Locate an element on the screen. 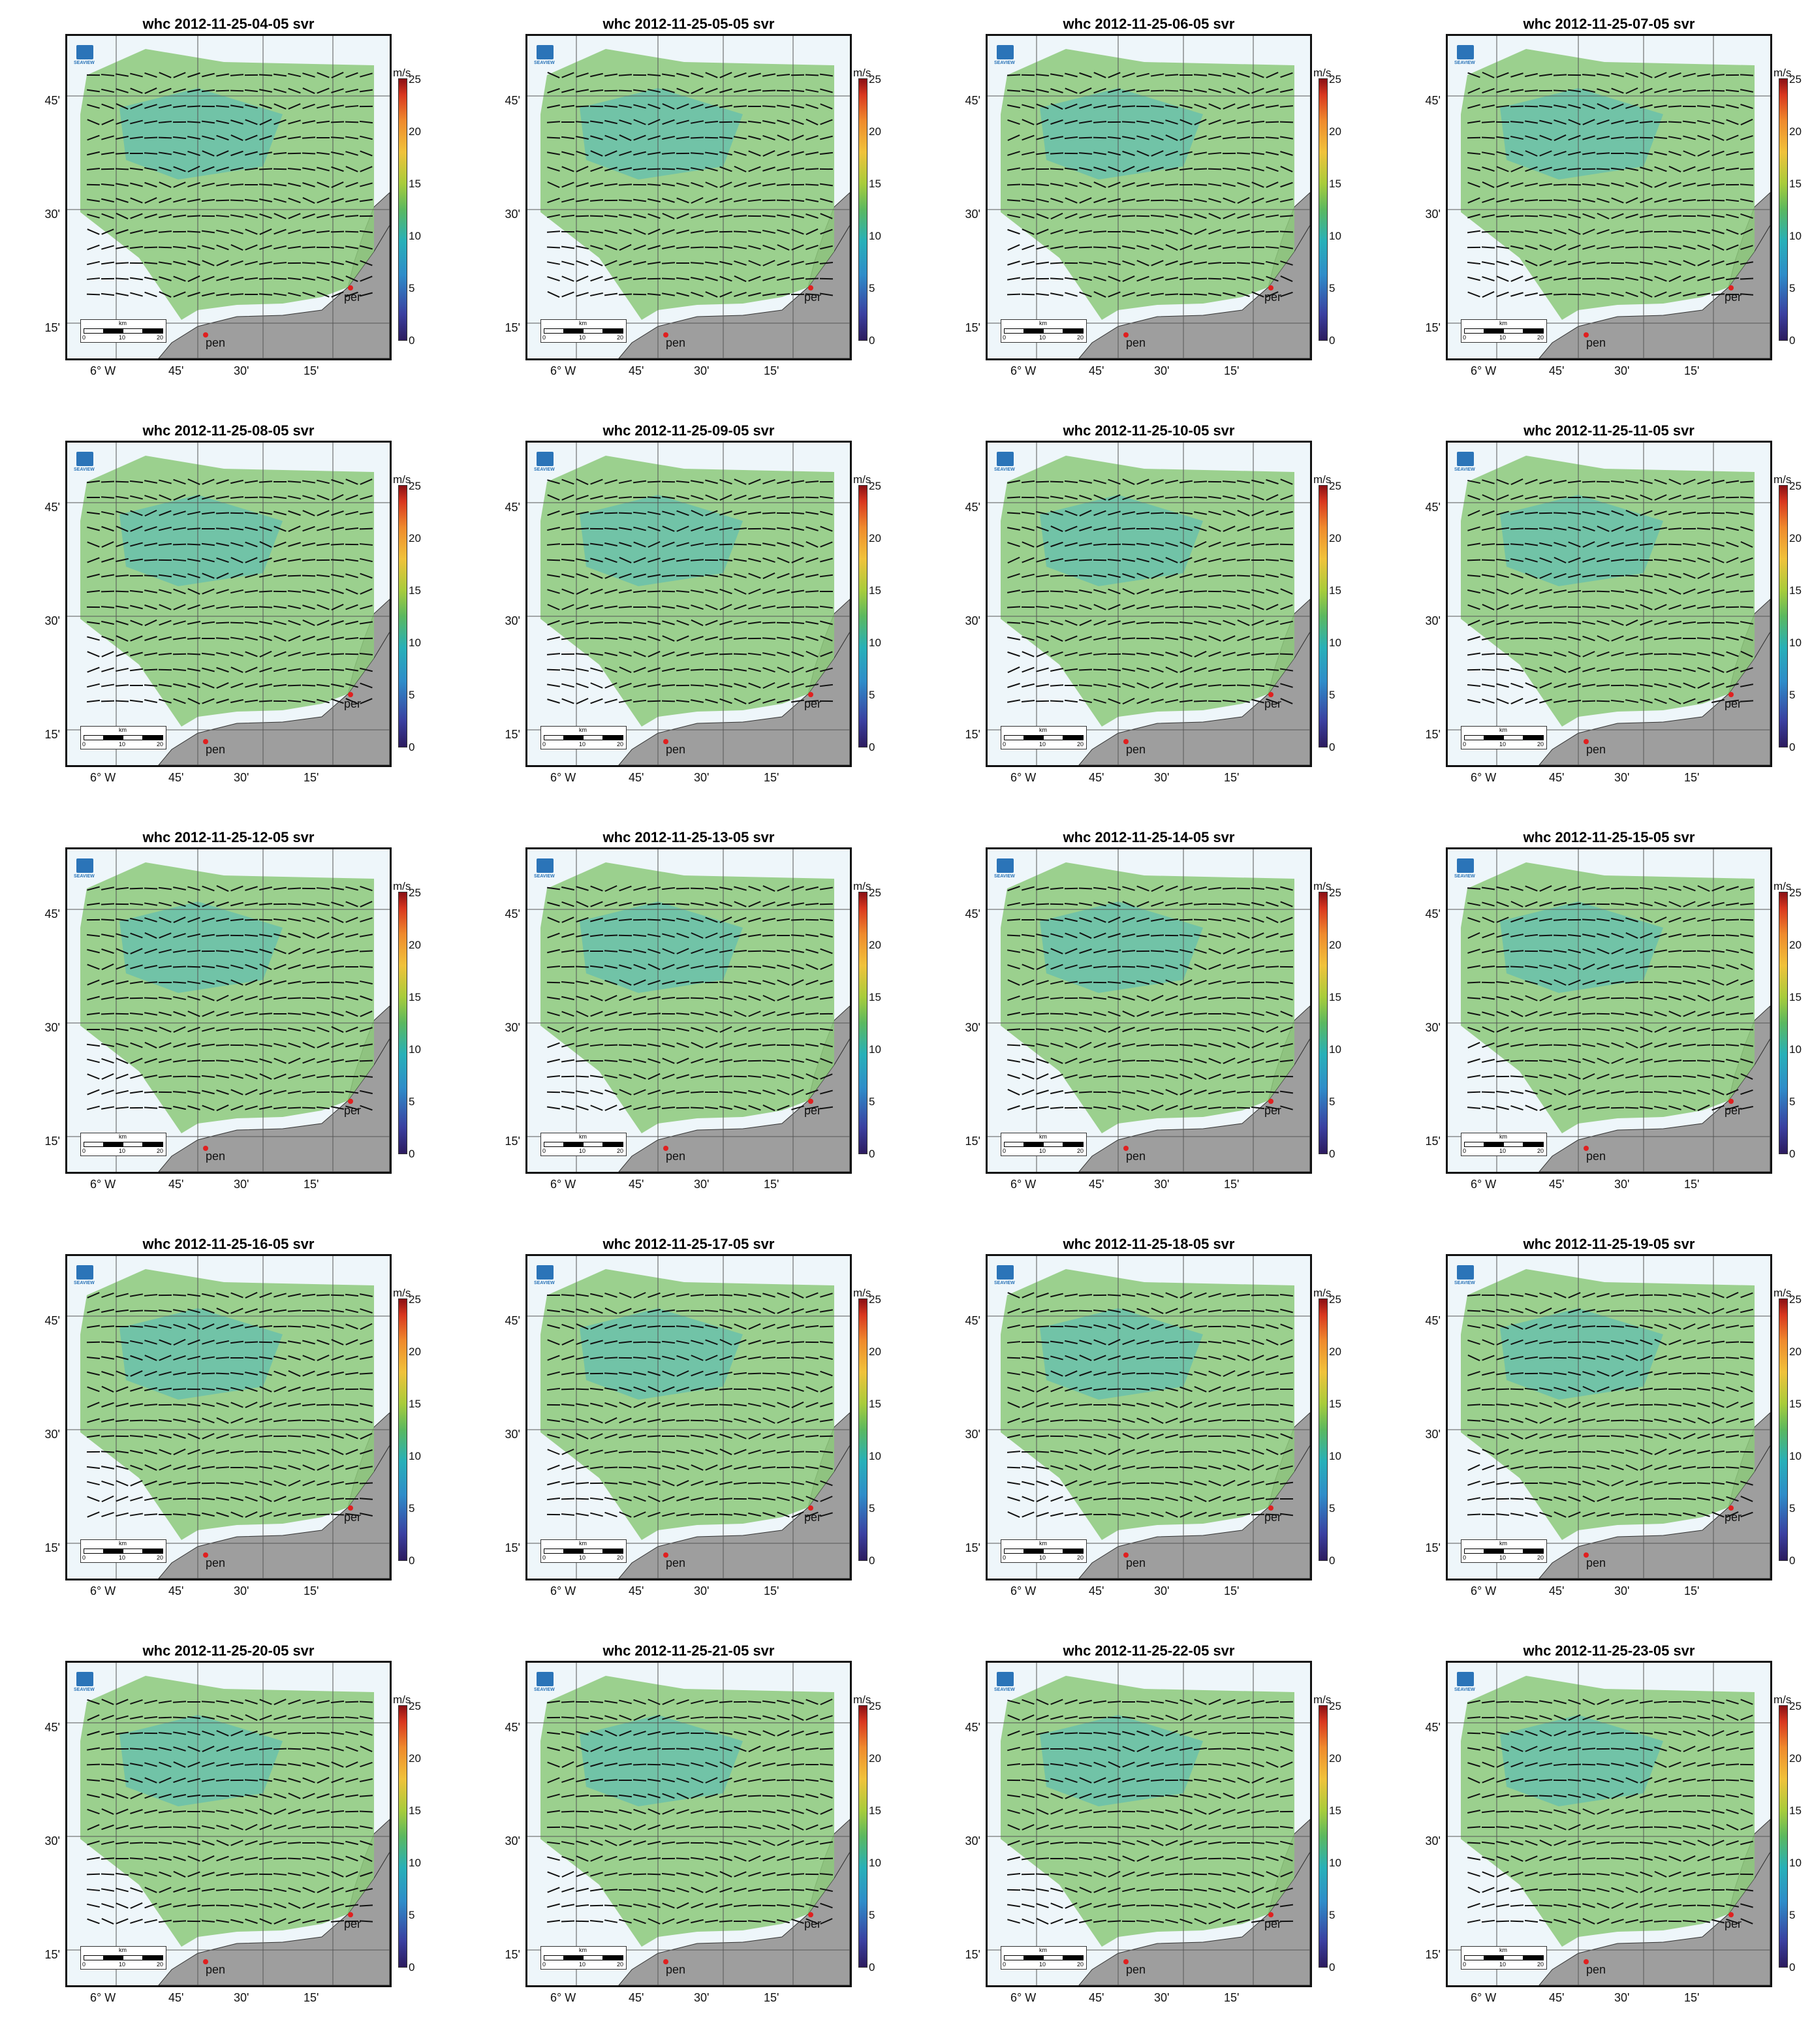  scale-label: 20 is located at coordinates (621, 744).